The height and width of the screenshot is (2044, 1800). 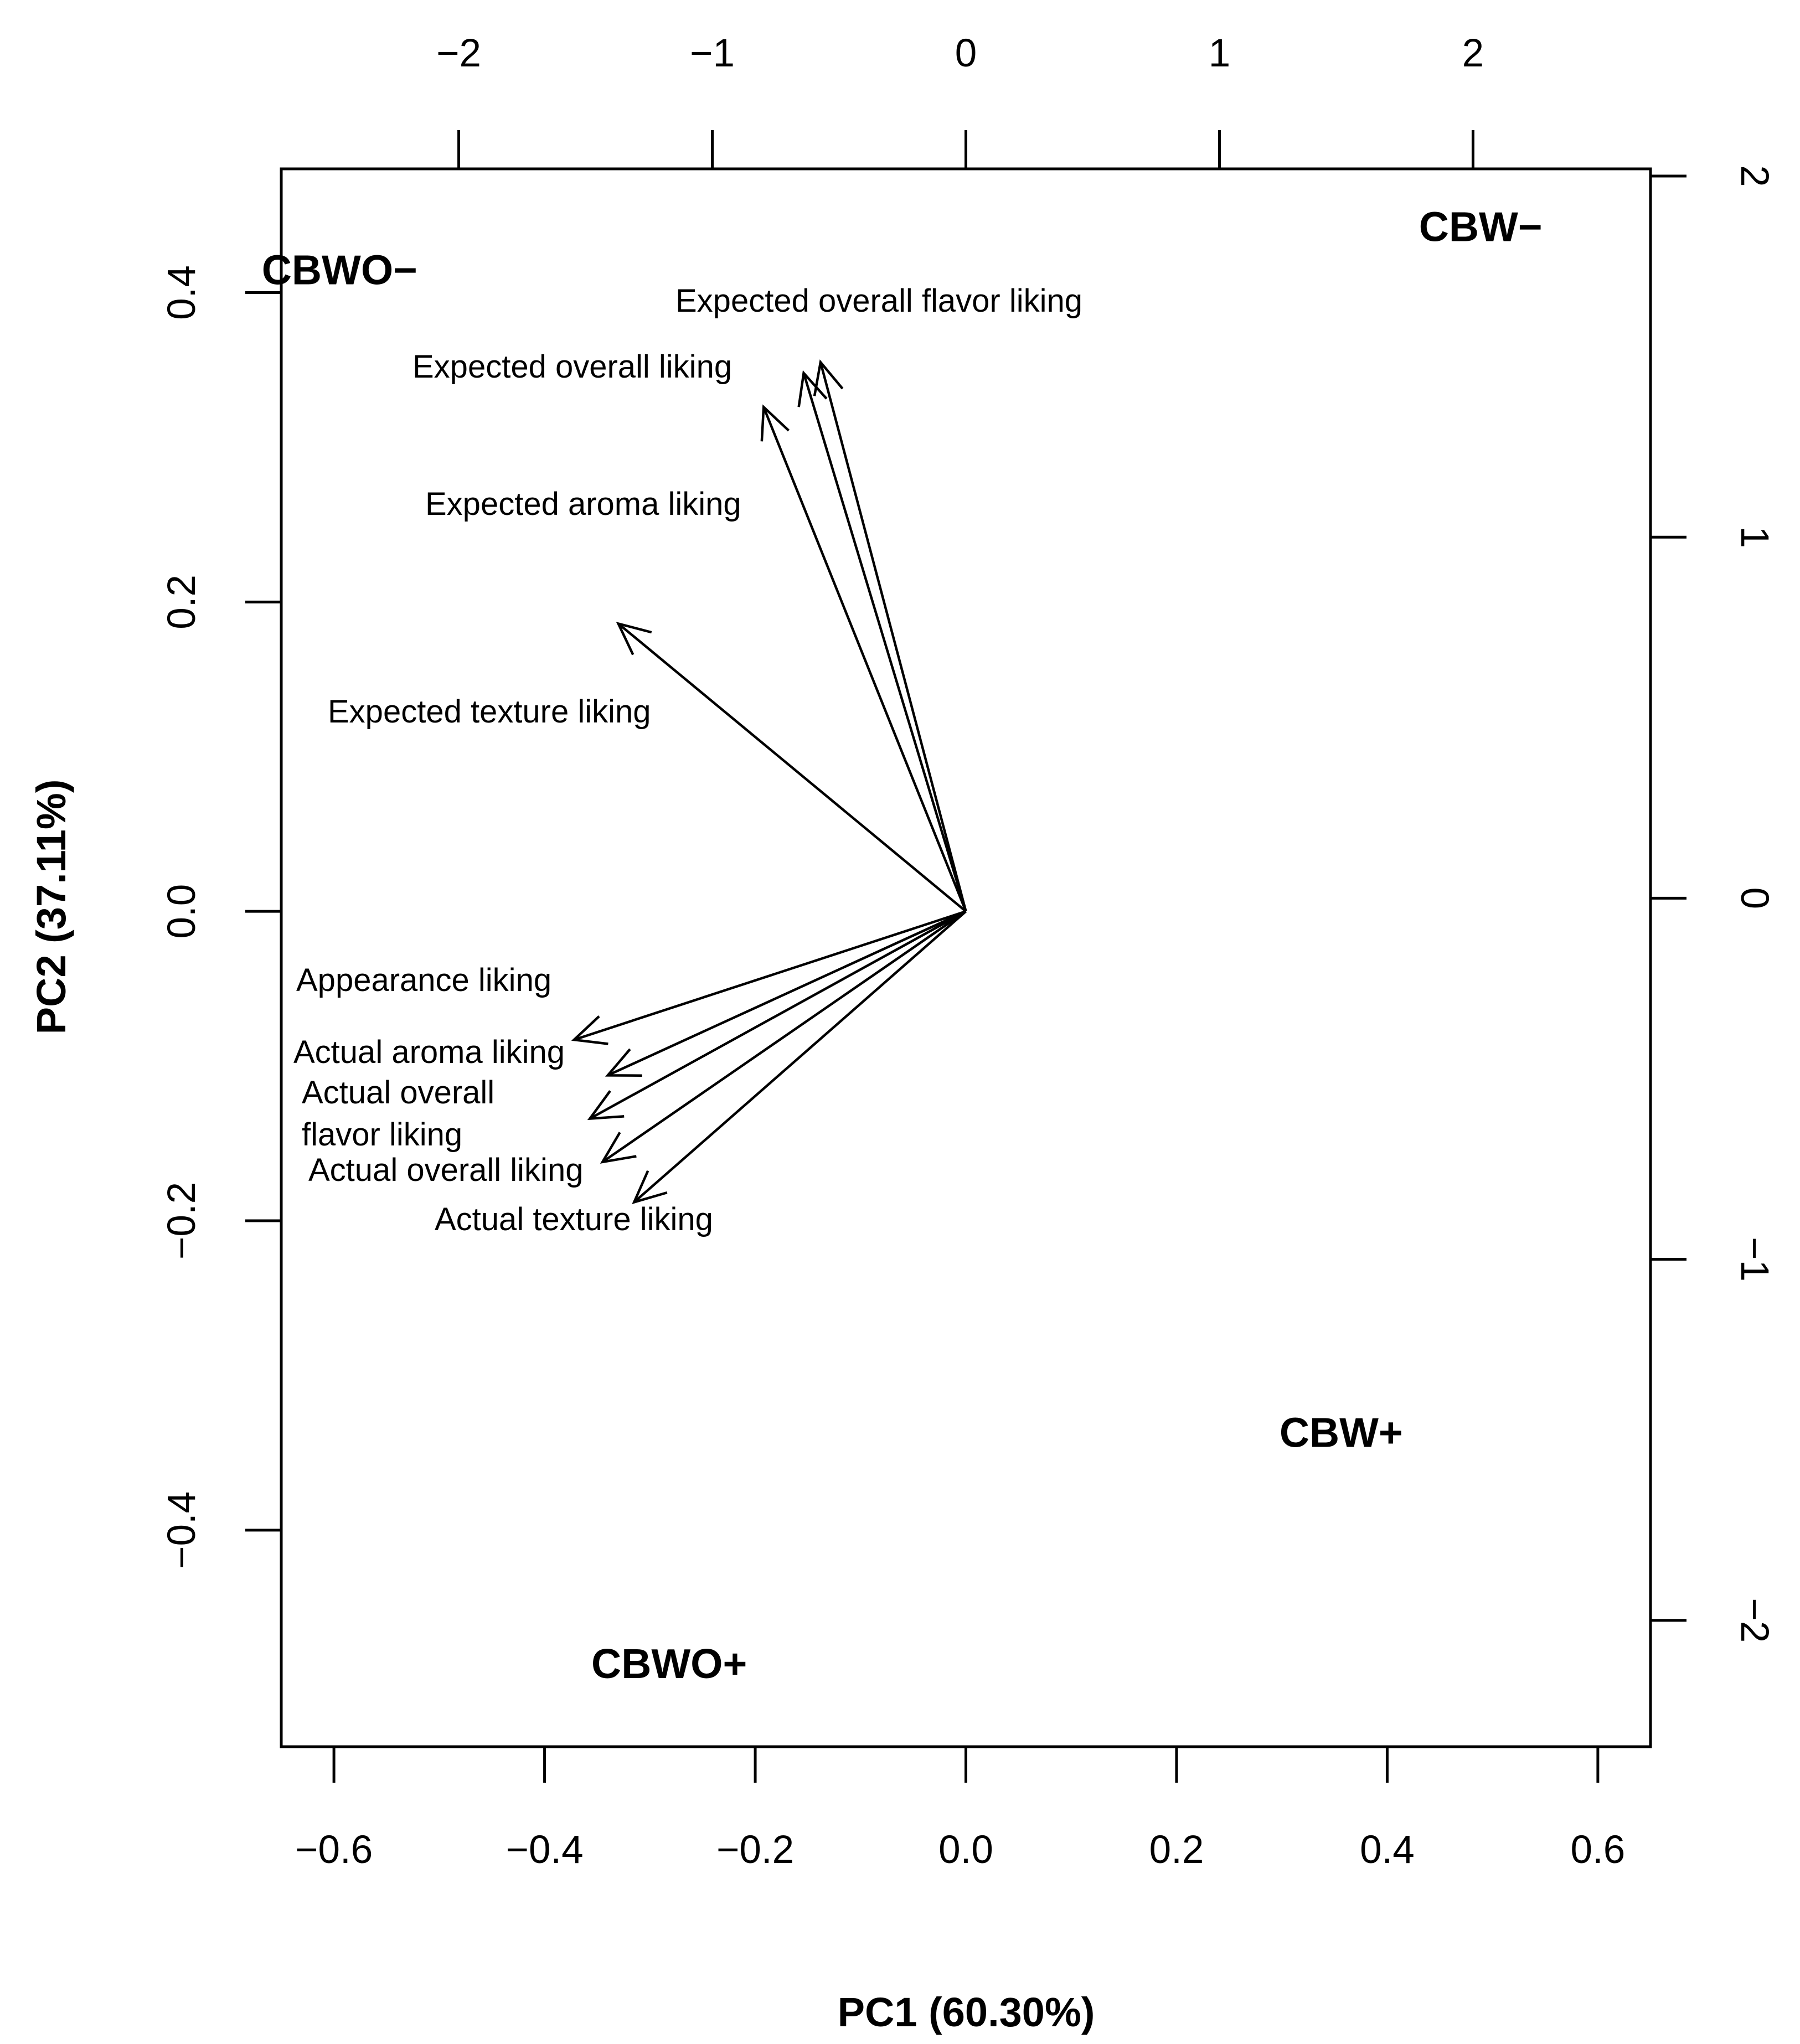 What do you see at coordinates (1473, 53) in the screenshot?
I see `top-tick-label: 2` at bounding box center [1473, 53].